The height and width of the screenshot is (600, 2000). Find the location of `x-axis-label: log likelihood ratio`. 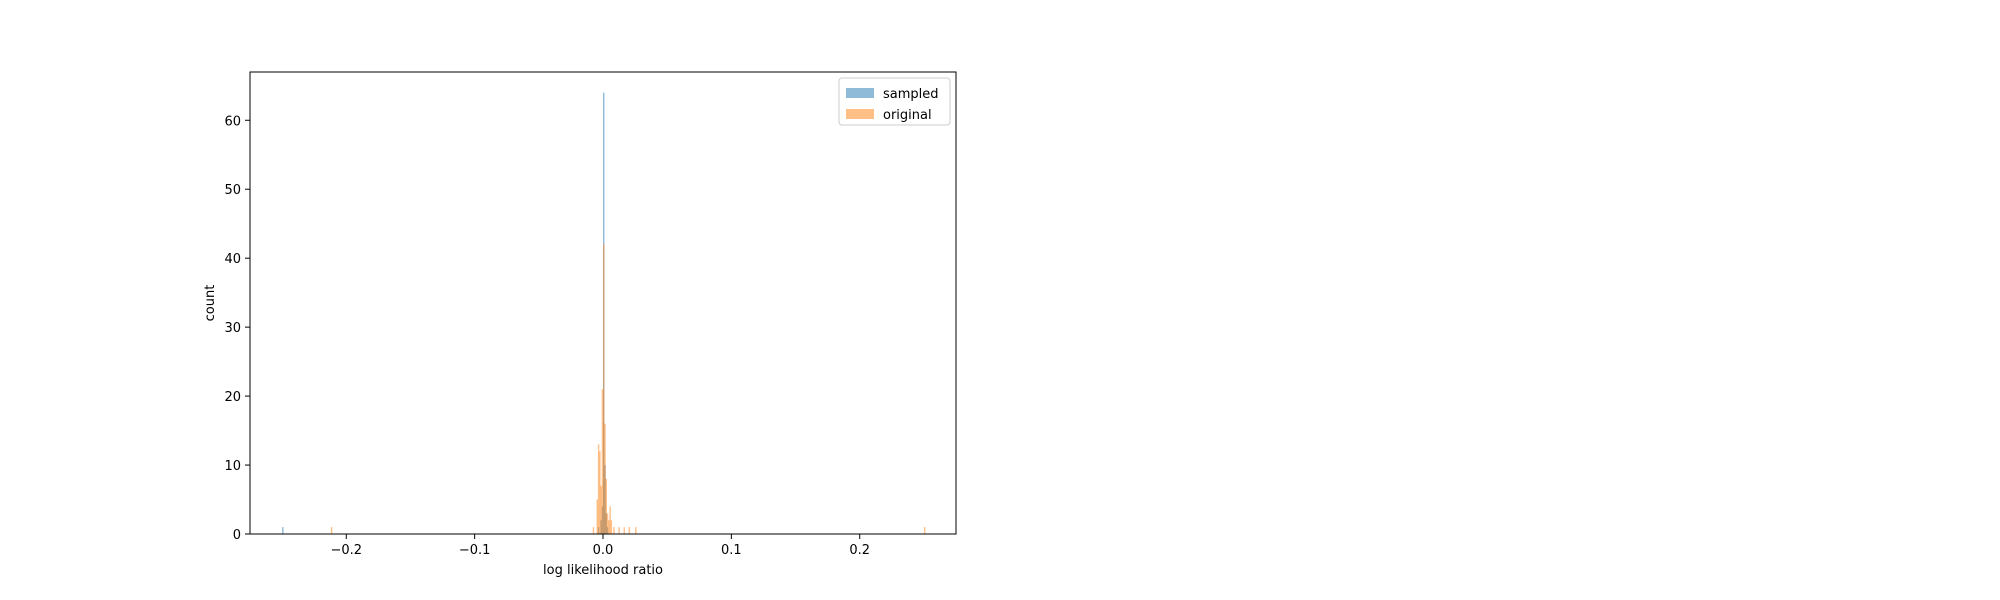

x-axis-label: log likelihood ratio is located at coordinates (603, 570).